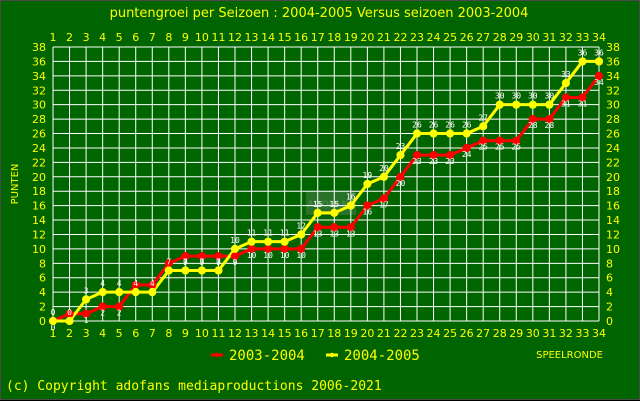 Image resolution: width=640 pixels, height=401 pixels. What do you see at coordinates (285, 37) in the screenshot?
I see `x-tick-label-top: 15` at bounding box center [285, 37].